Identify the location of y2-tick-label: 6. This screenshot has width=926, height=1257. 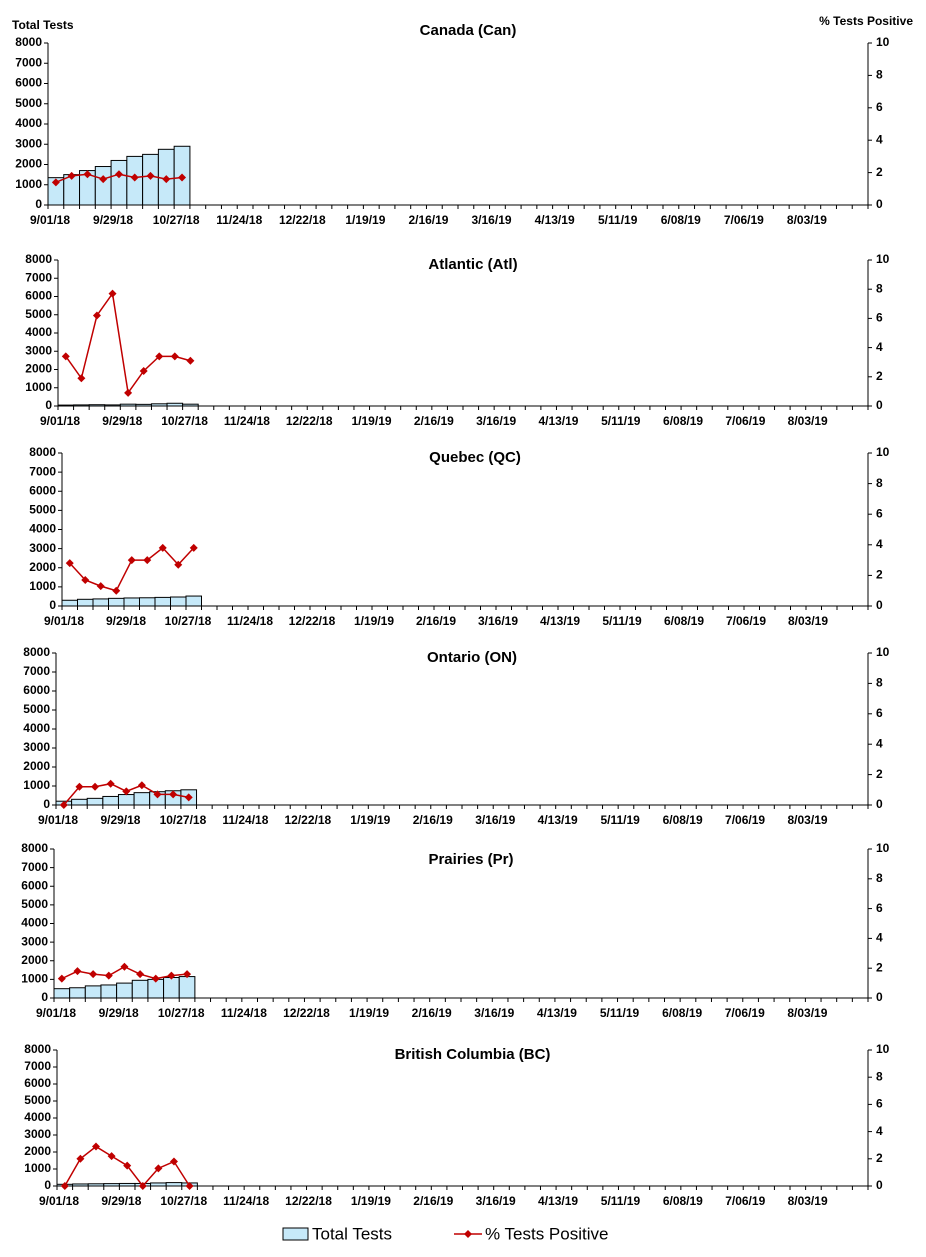
(879, 908).